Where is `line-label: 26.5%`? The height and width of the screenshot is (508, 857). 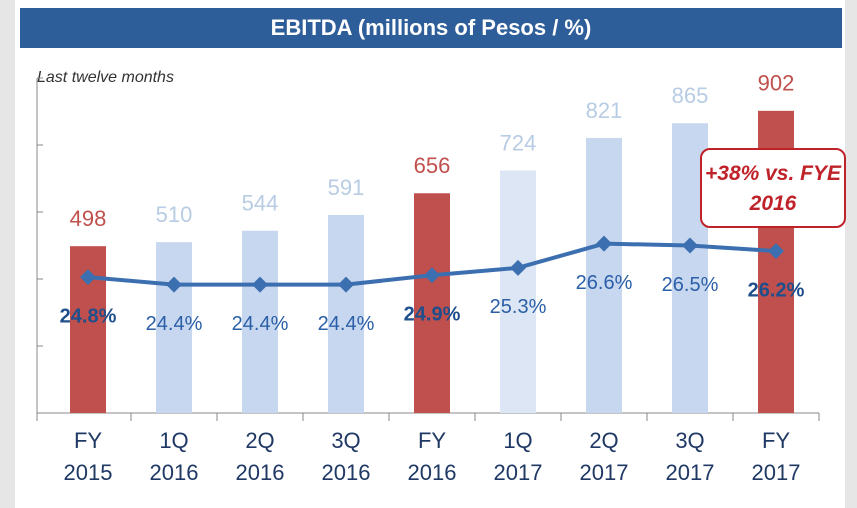 line-label: 26.5% is located at coordinates (690, 285).